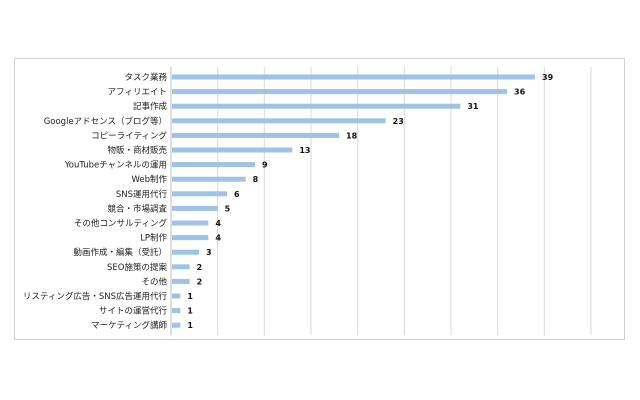  What do you see at coordinates (150, 106) in the screenshot?
I see `category-label: 記事作成` at bounding box center [150, 106].